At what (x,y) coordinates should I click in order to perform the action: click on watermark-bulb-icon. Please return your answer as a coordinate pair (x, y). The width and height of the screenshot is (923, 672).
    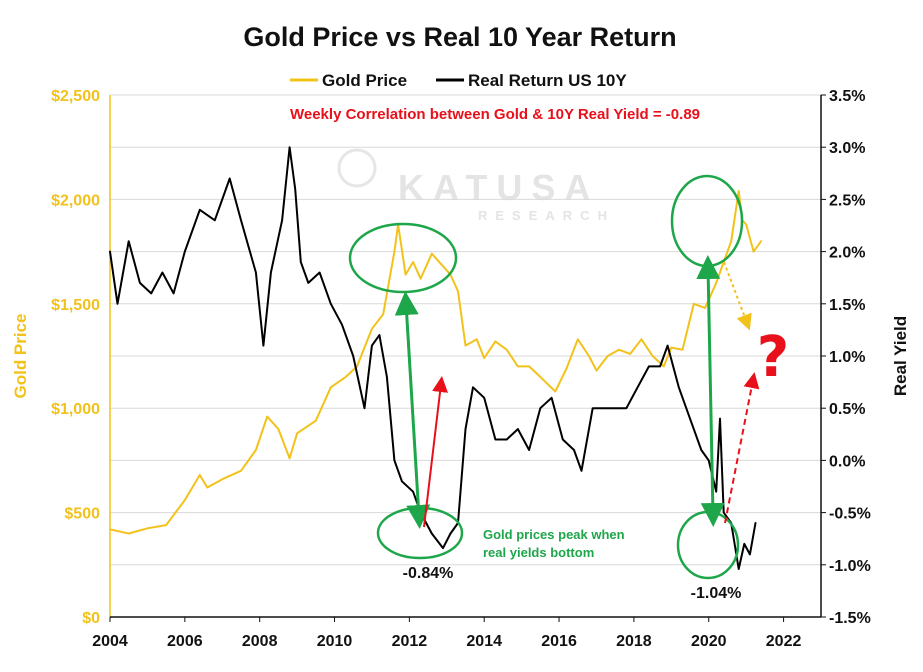
    Looking at the image, I should click on (357, 168).